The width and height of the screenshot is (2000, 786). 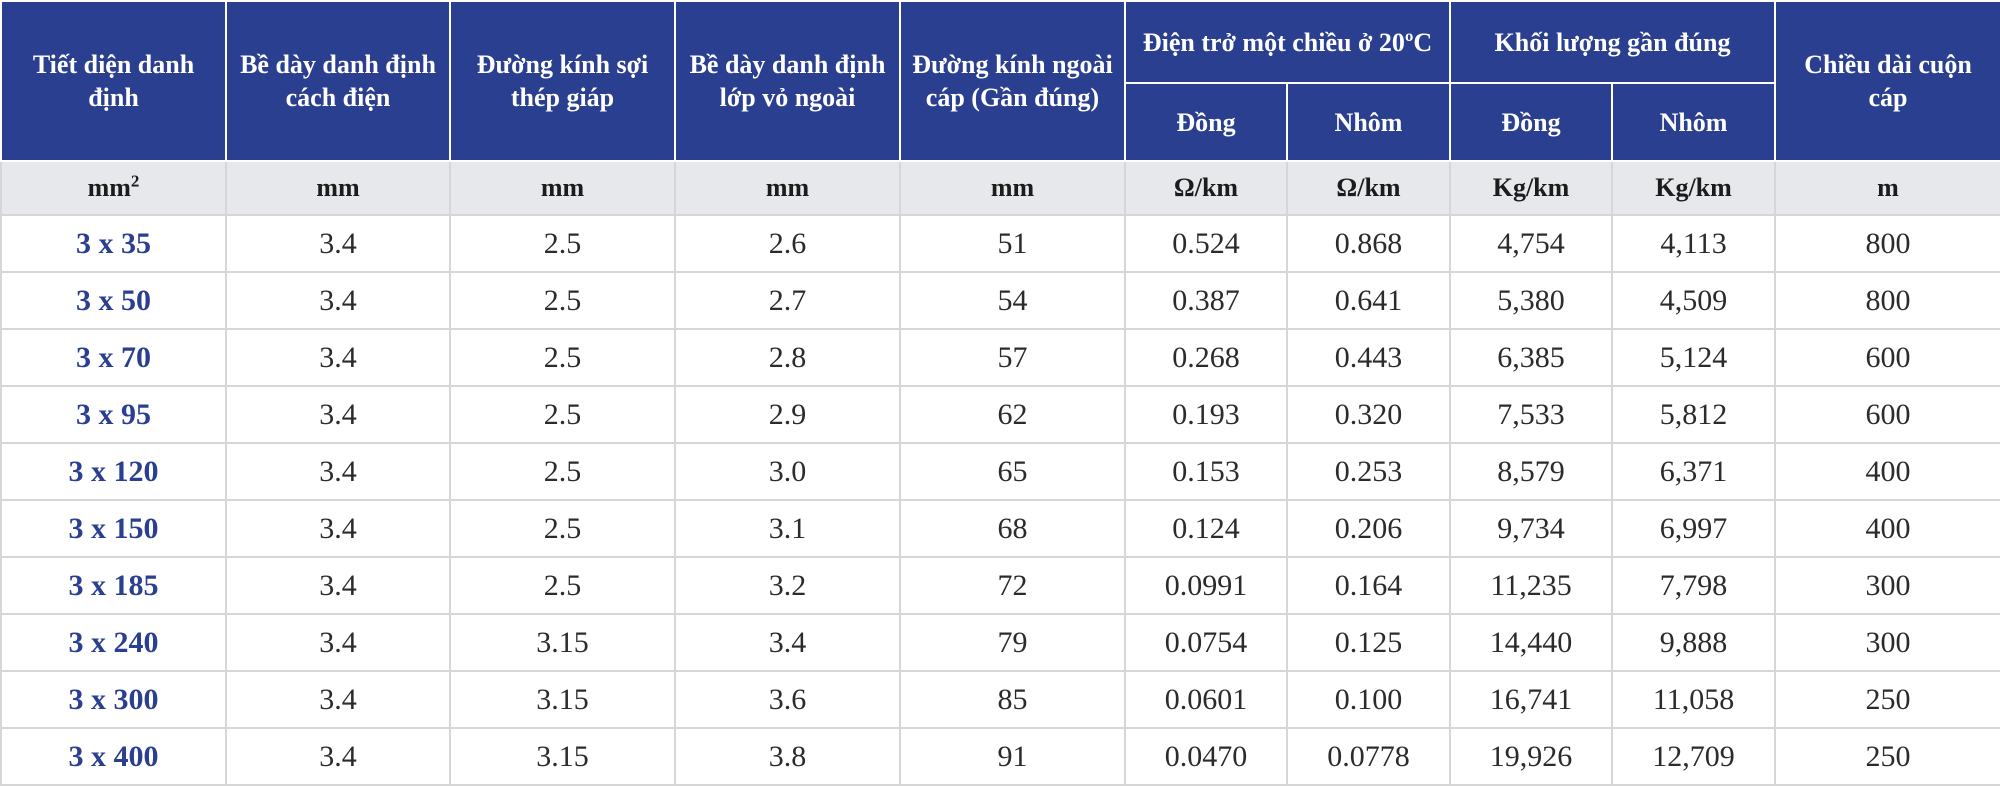 What do you see at coordinates (562, 81) in the screenshot?
I see `header-armour-wire: Đường kính sợi thép giáp` at bounding box center [562, 81].